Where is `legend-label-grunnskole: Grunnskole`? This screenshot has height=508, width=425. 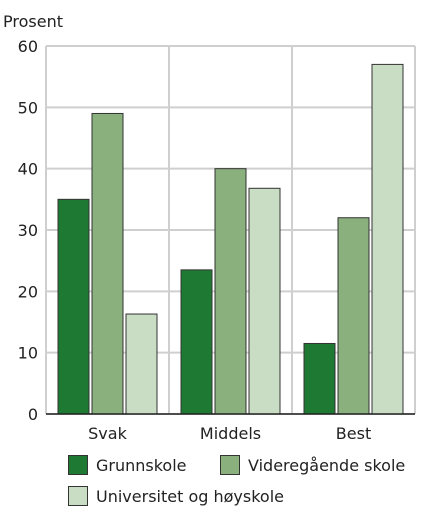
legend-label-grunnskole: Grunnskole is located at coordinates (141, 465).